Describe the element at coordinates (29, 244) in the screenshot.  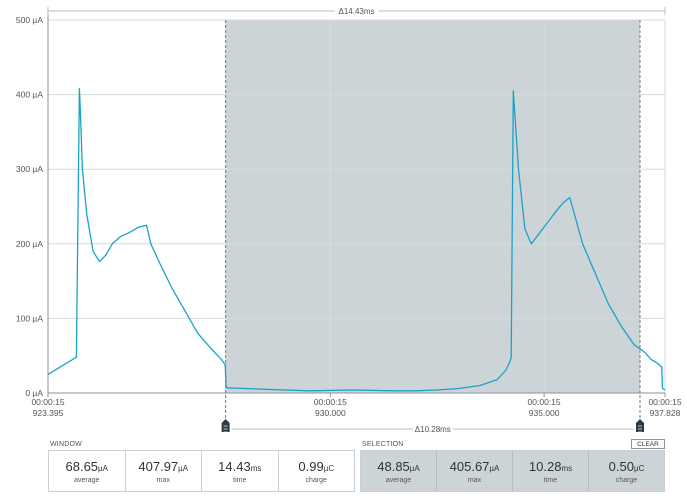
I see `y-tick-label: 200 µA` at that location.